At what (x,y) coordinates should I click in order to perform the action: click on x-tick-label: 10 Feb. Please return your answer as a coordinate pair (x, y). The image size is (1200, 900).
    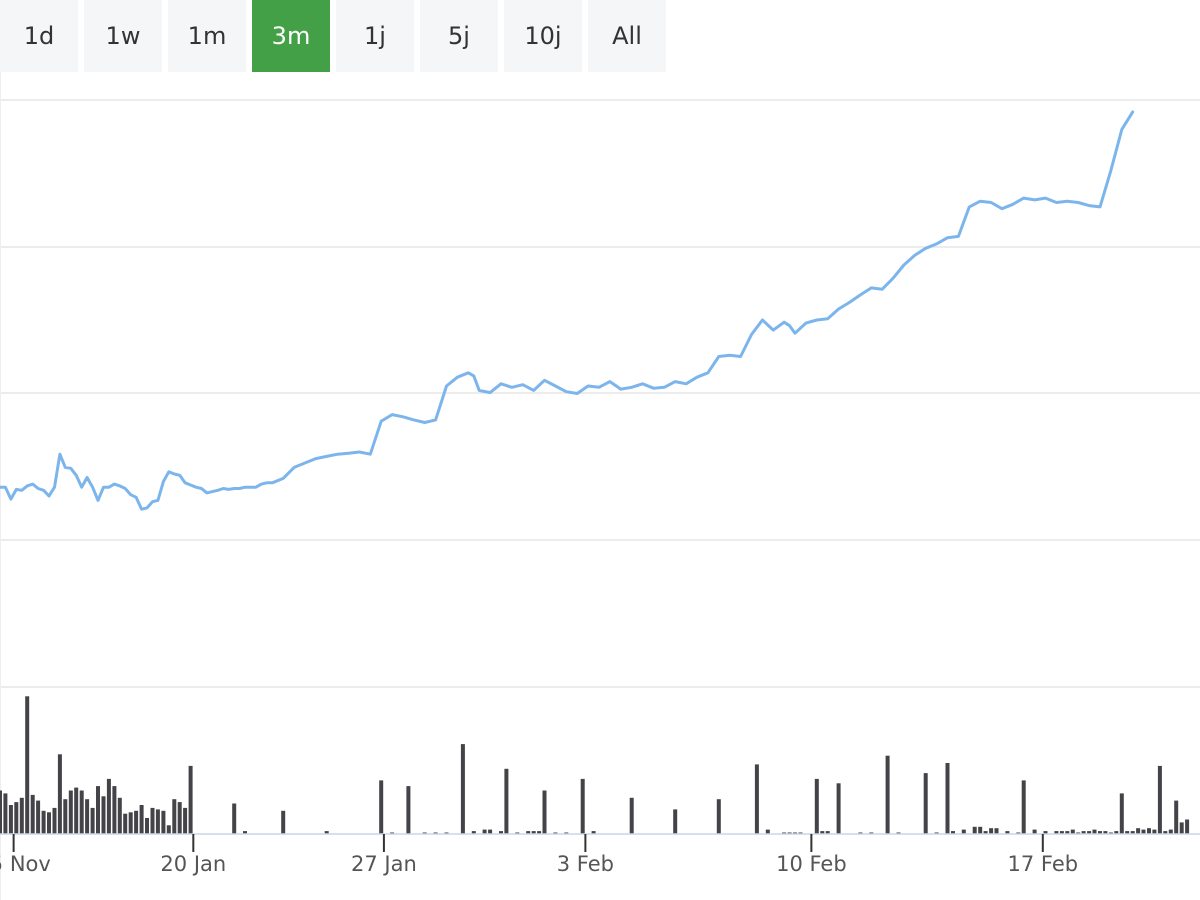
    Looking at the image, I should click on (811, 864).